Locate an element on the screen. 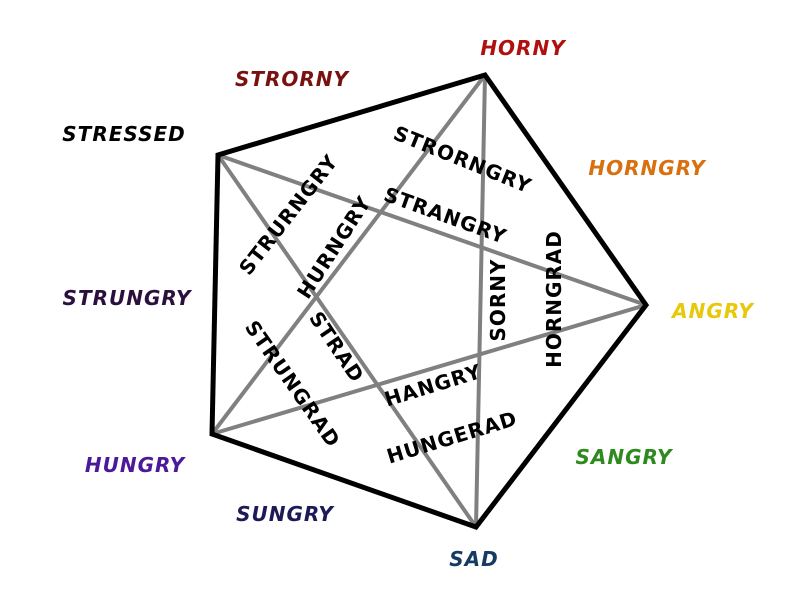  label-horny: HORNY is located at coordinates (523, 48).